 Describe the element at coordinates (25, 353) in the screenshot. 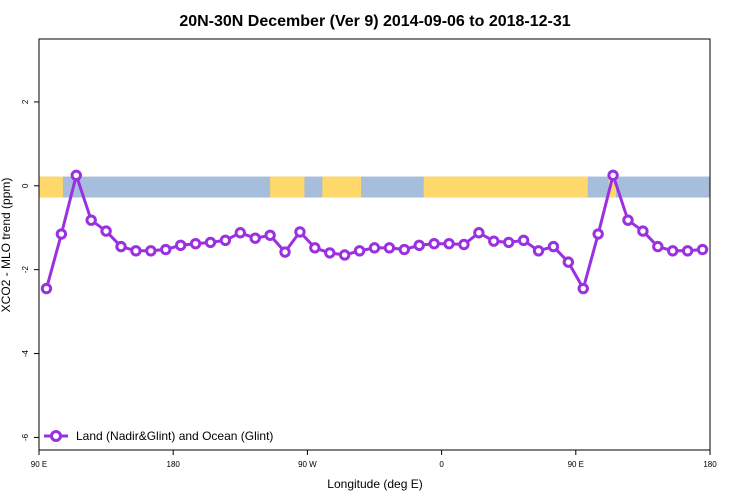

I see `y-tick-label: -4` at that location.